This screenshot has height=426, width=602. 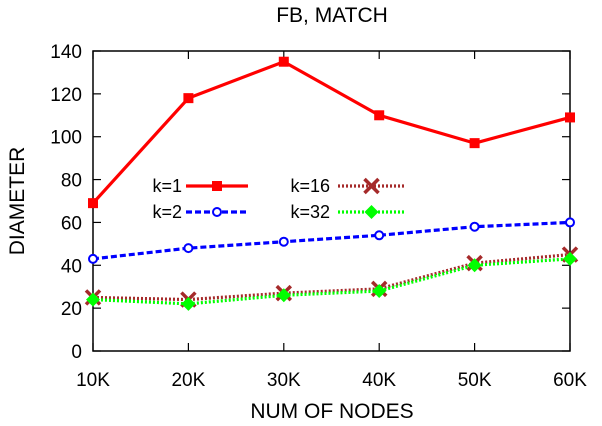 I want to click on x-tick-label: 20K, so click(x=188, y=380).